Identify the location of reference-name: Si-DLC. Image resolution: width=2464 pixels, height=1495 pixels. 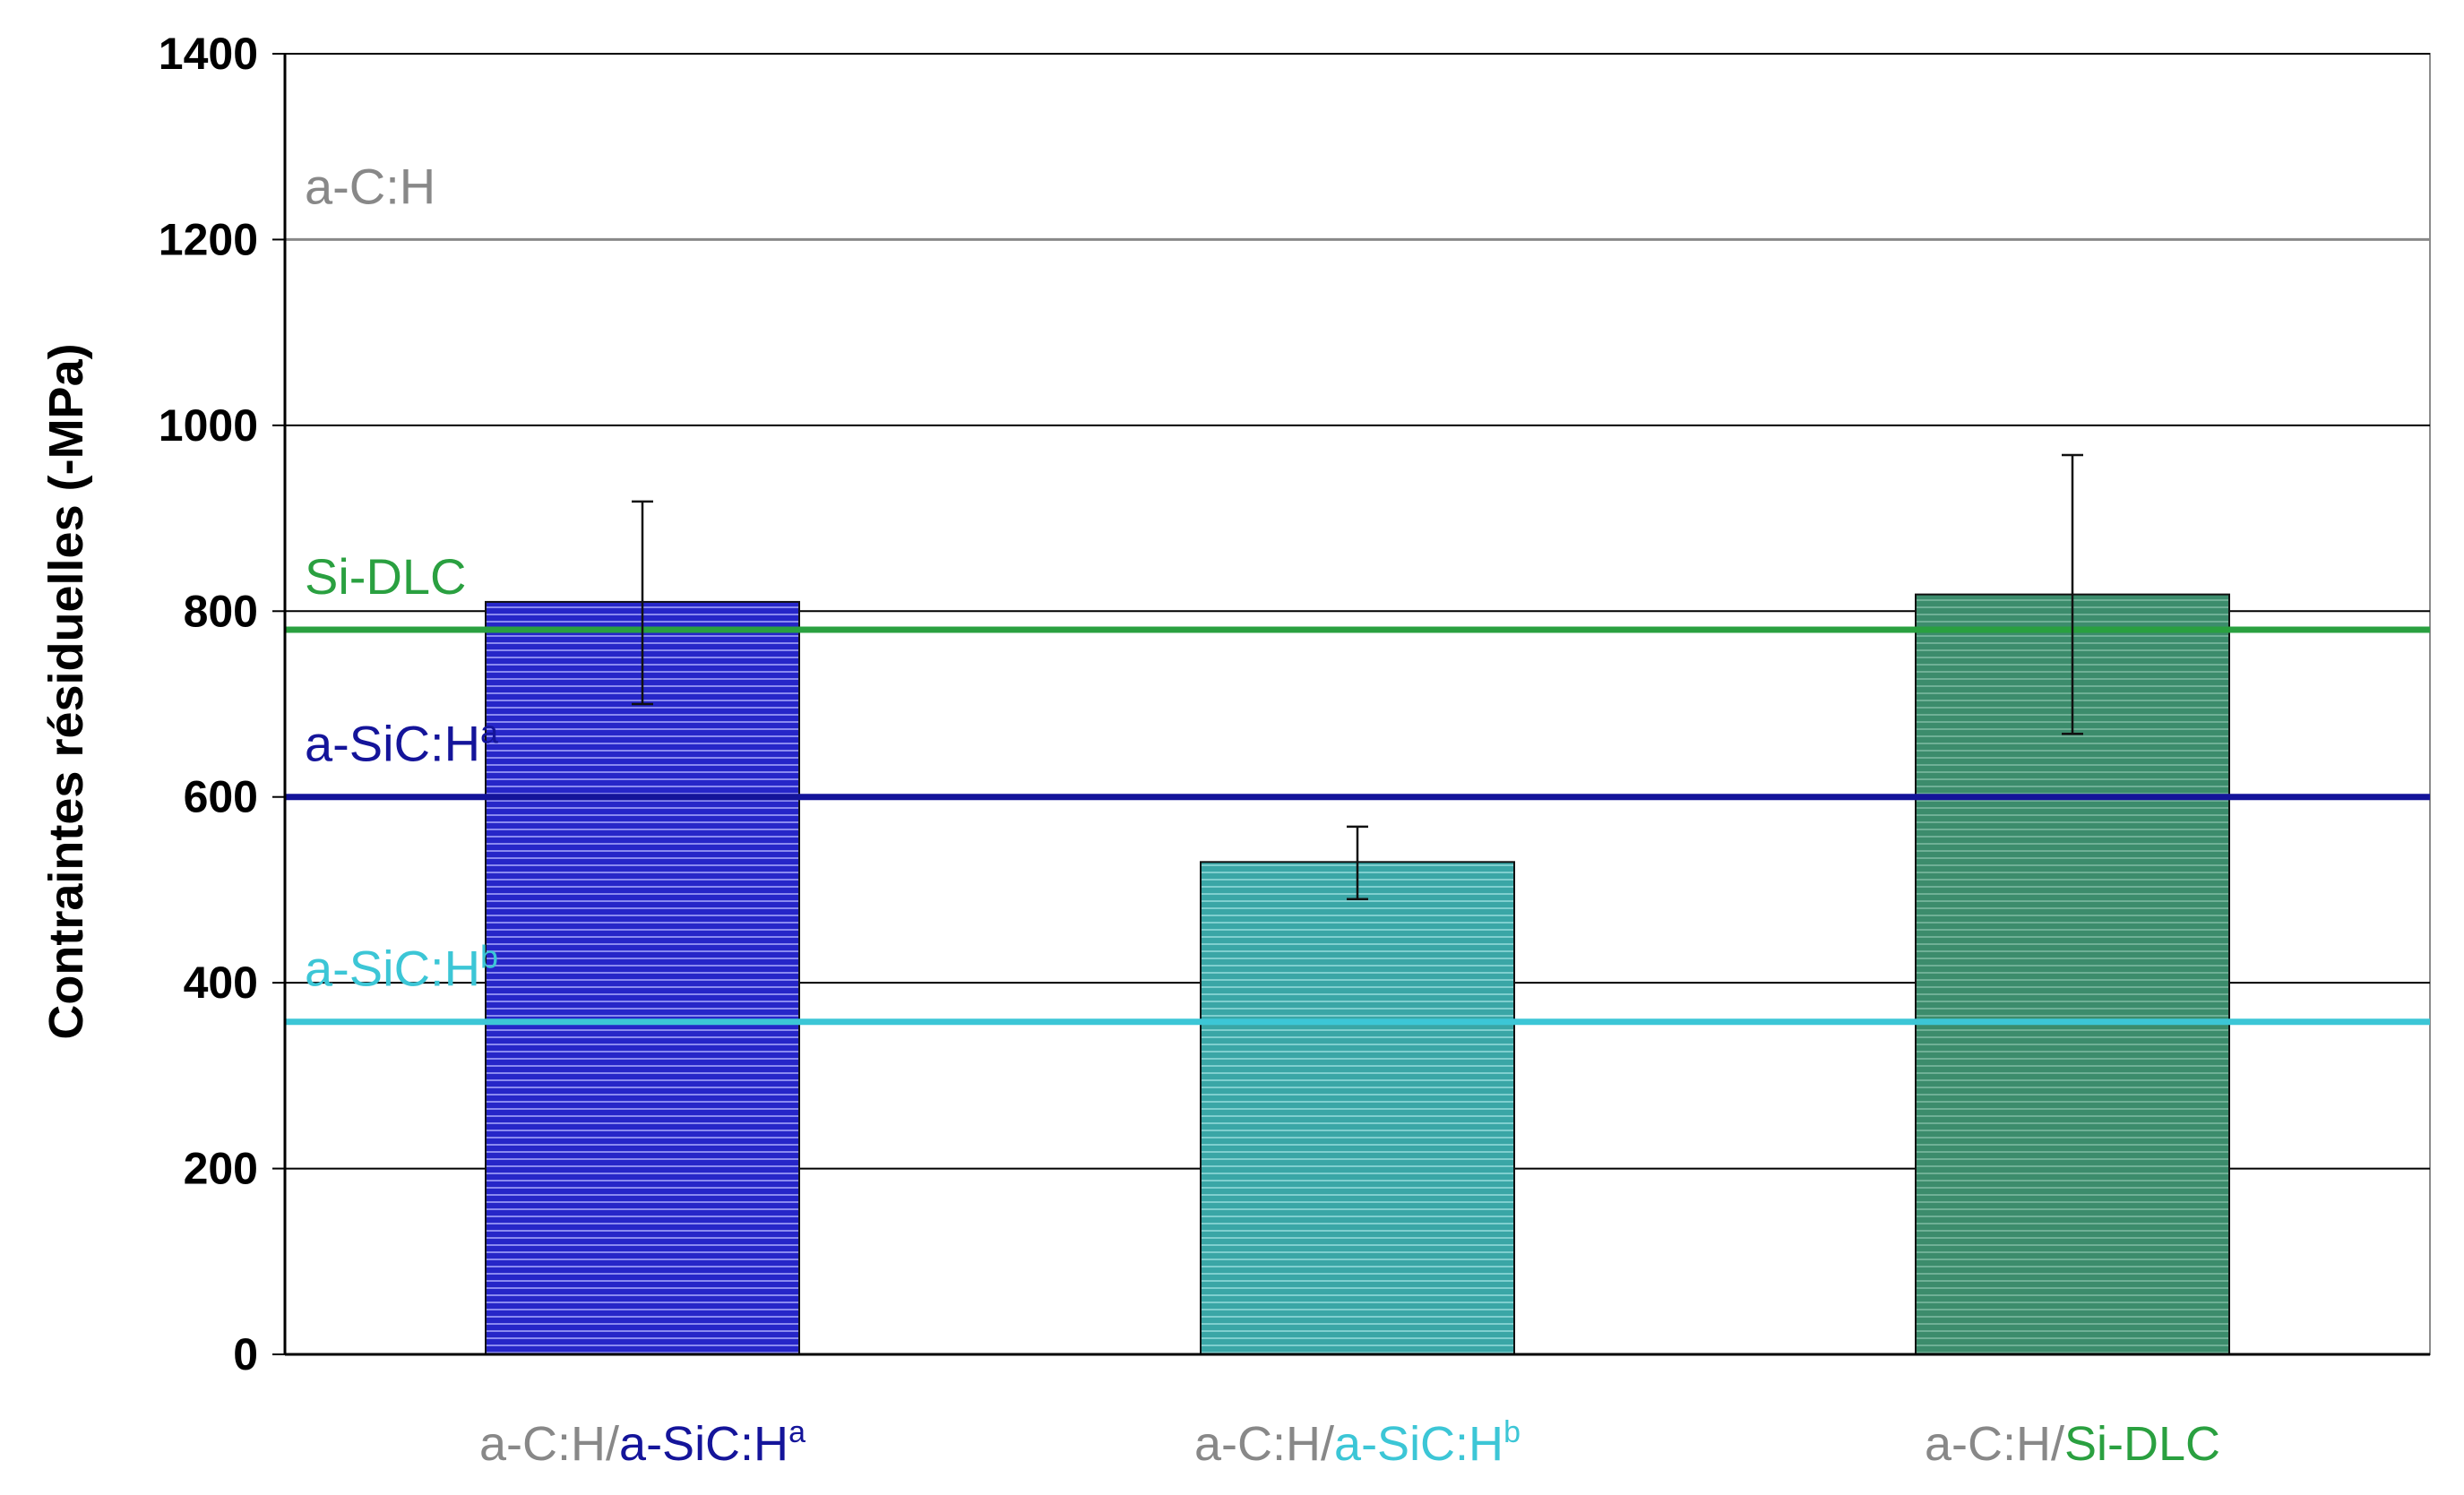
(385, 576).